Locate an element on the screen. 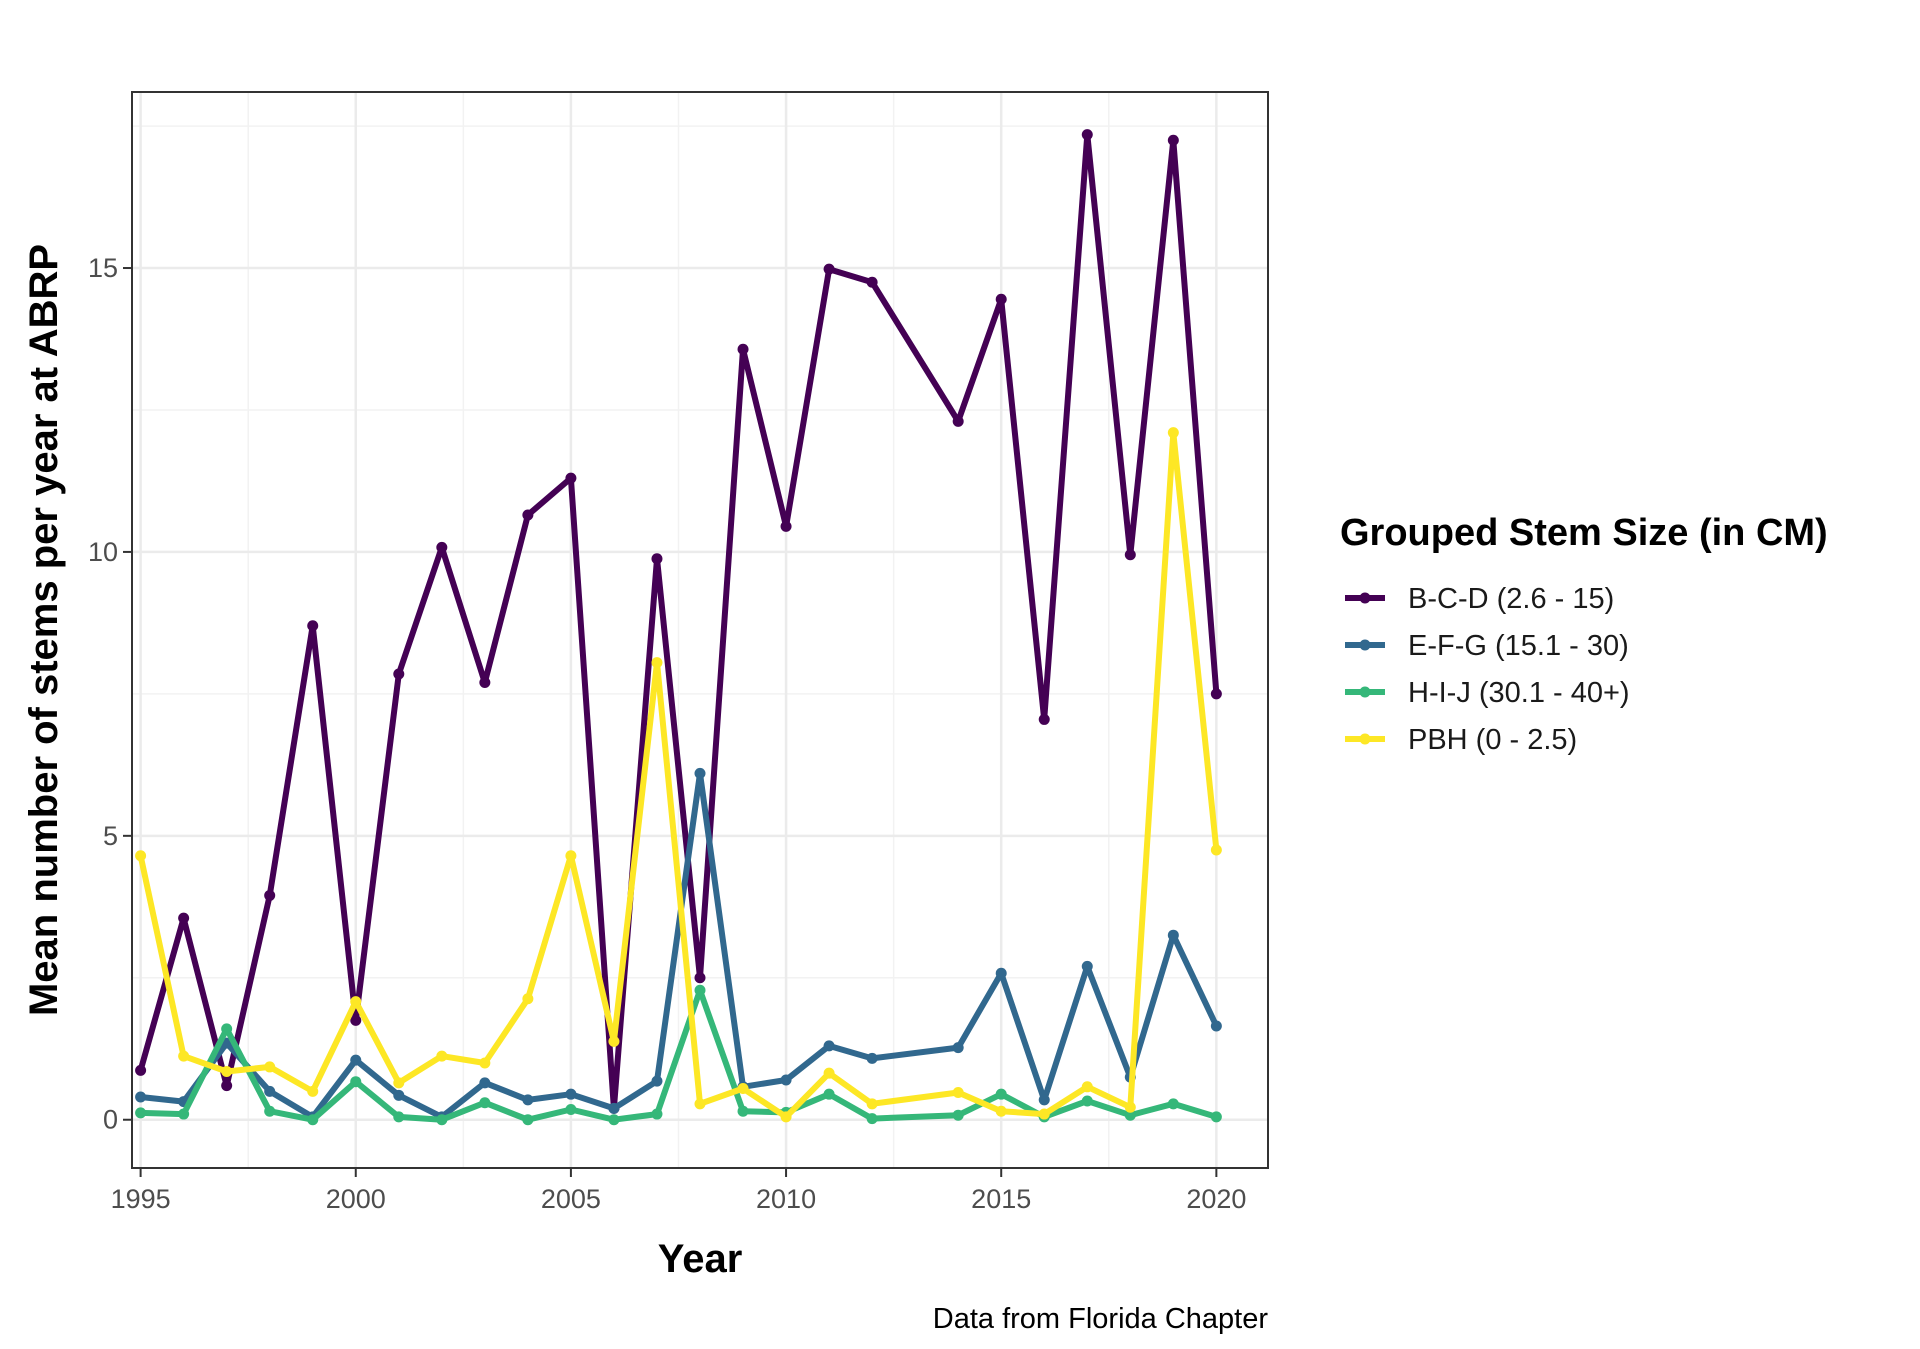 The image size is (1920, 1349). legend-label: B-C-D (2.6 - 15) is located at coordinates (1511, 599).